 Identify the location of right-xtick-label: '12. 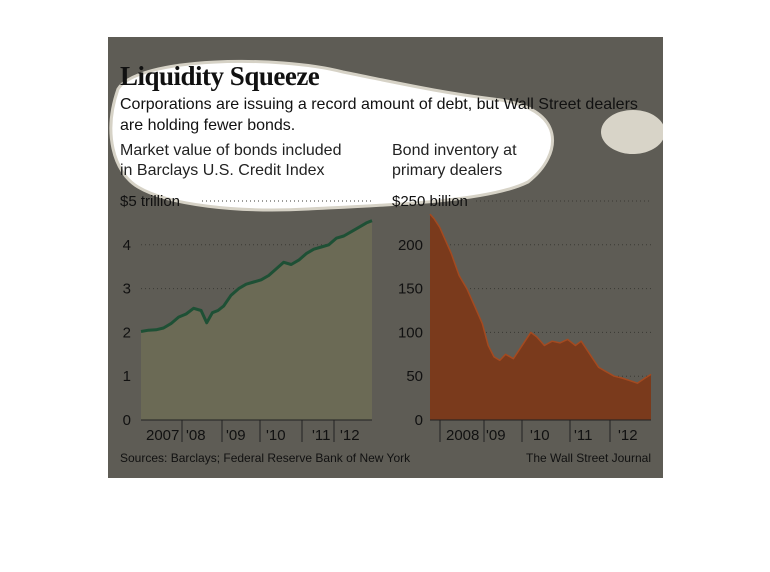
(628, 435).